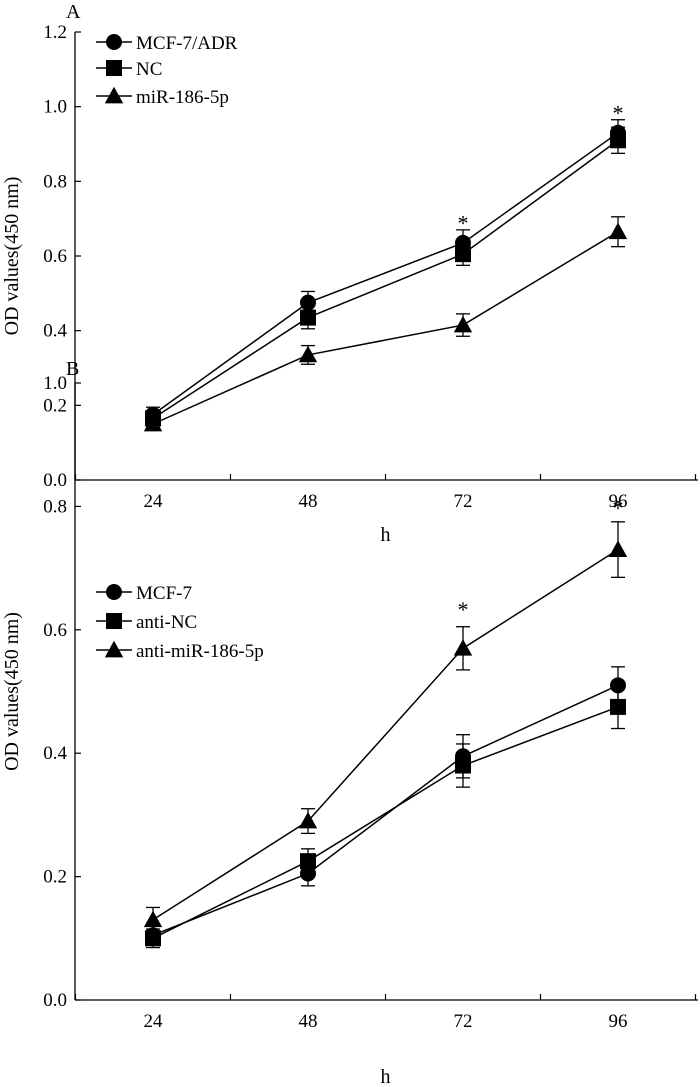  What do you see at coordinates (149, 69) in the screenshot?
I see `legend-label: NC` at bounding box center [149, 69].